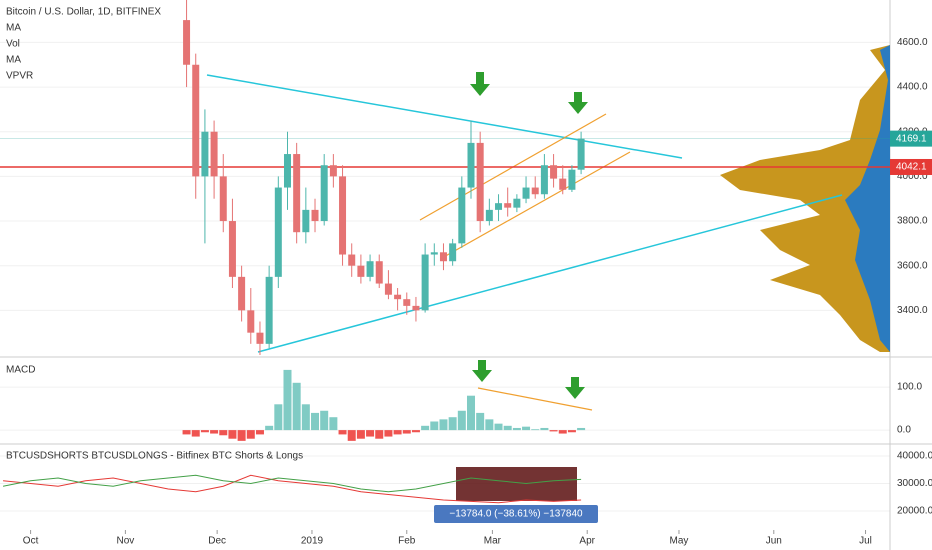 The height and width of the screenshot is (550, 932). I want to click on readout-box, so click(516, 514).